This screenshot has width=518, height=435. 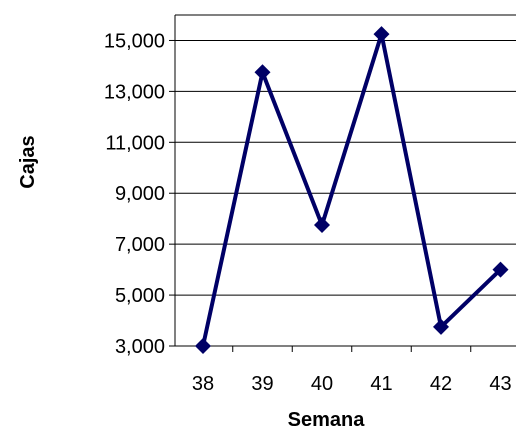 What do you see at coordinates (28, 161) in the screenshot?
I see `y-axis-title: Cajas` at bounding box center [28, 161].